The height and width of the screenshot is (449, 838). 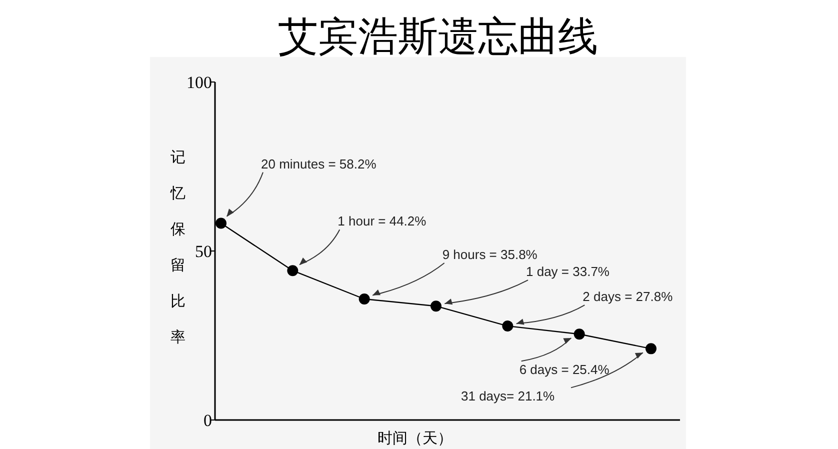 I want to click on annotation: 9 hours = 35.8%, so click(x=490, y=254).